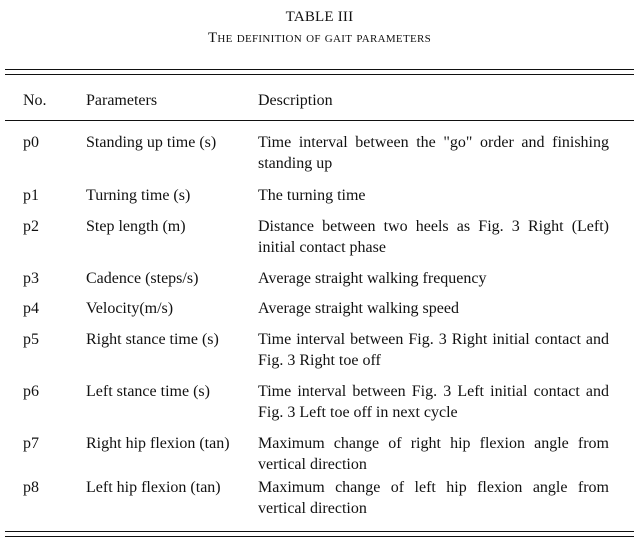 The width and height of the screenshot is (639, 549). What do you see at coordinates (142, 278) in the screenshot?
I see `row-parameter: Cadence (steps/s)` at bounding box center [142, 278].